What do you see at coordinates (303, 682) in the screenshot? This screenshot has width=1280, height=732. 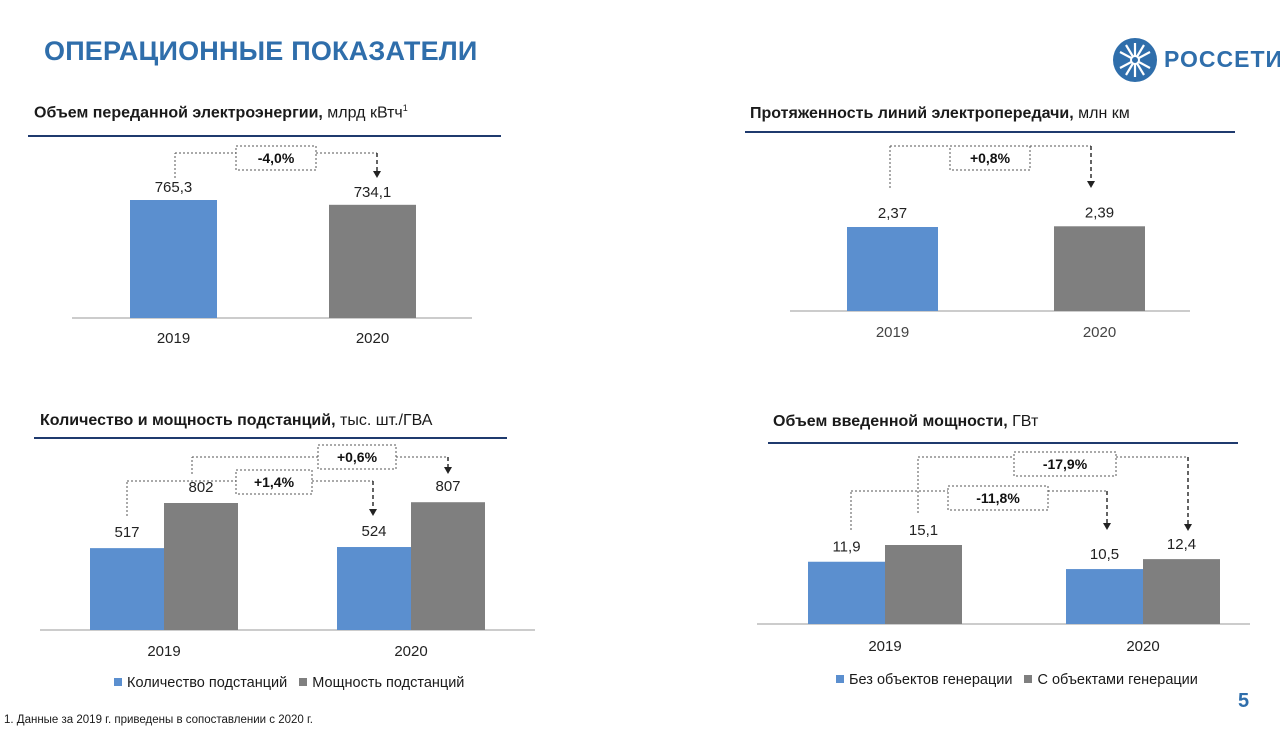 I see `legend-swatch-power` at bounding box center [303, 682].